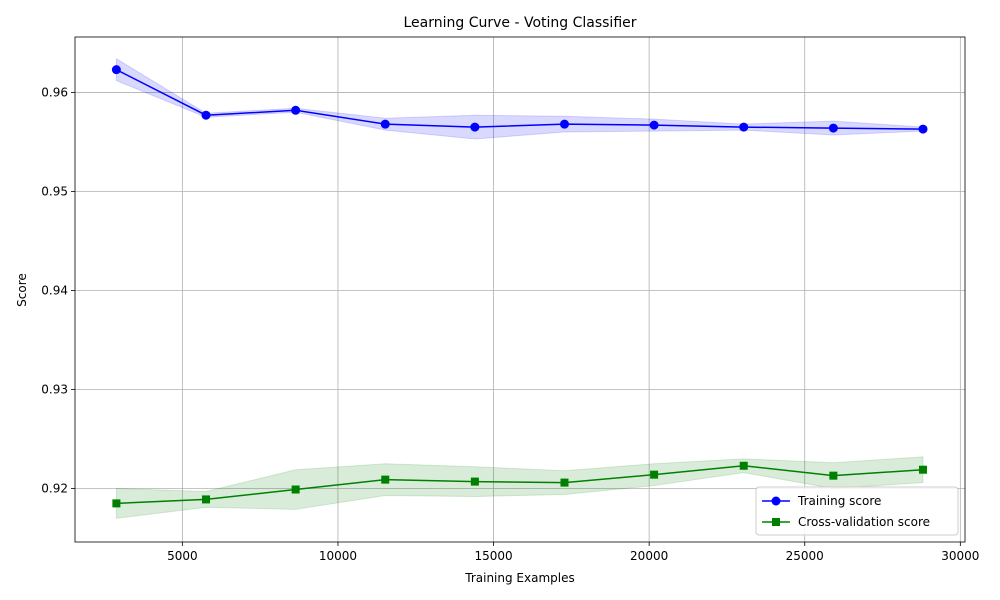 Image resolution: width=1000 pixels, height=600 pixels. Describe the element at coordinates (54, 290) in the screenshot. I see `y-tick-label: 0.94` at that location.